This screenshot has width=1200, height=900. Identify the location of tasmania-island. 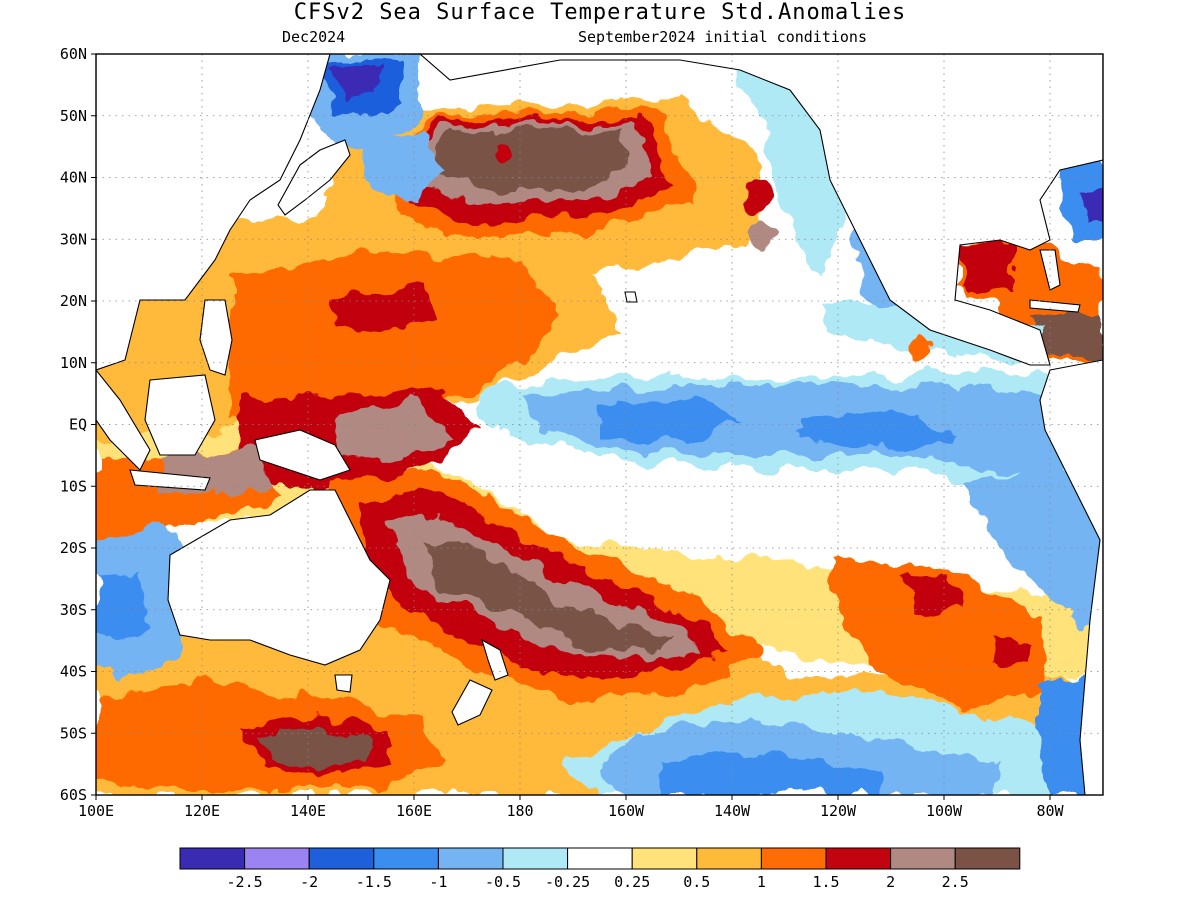
(343, 683).